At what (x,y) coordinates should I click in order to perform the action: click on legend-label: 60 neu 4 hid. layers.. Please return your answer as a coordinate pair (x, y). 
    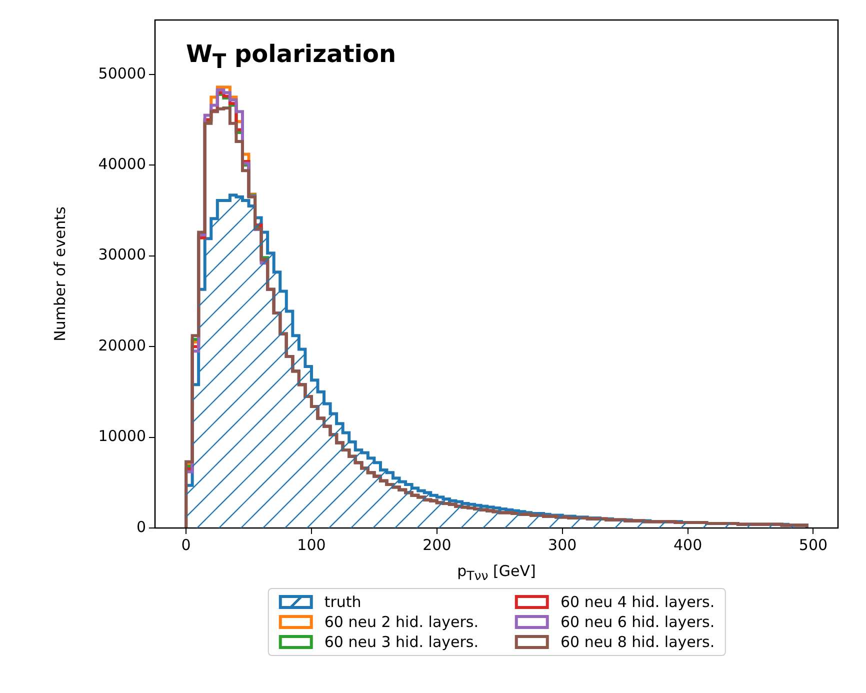
    Looking at the image, I should click on (637, 602).